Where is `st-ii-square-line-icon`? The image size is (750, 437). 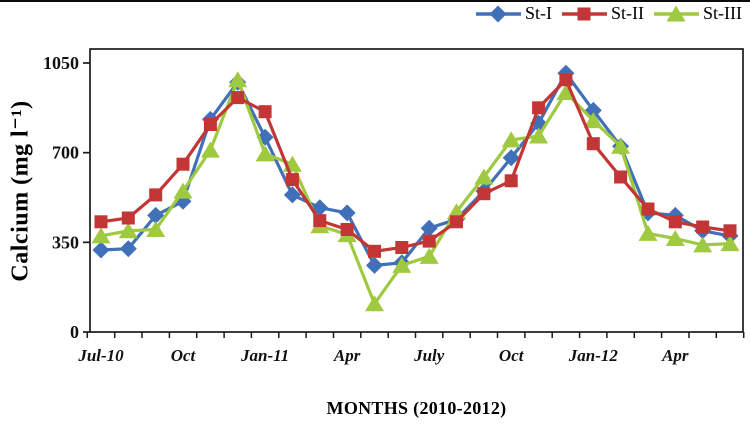 st-ii-square-line-icon is located at coordinates (584, 13).